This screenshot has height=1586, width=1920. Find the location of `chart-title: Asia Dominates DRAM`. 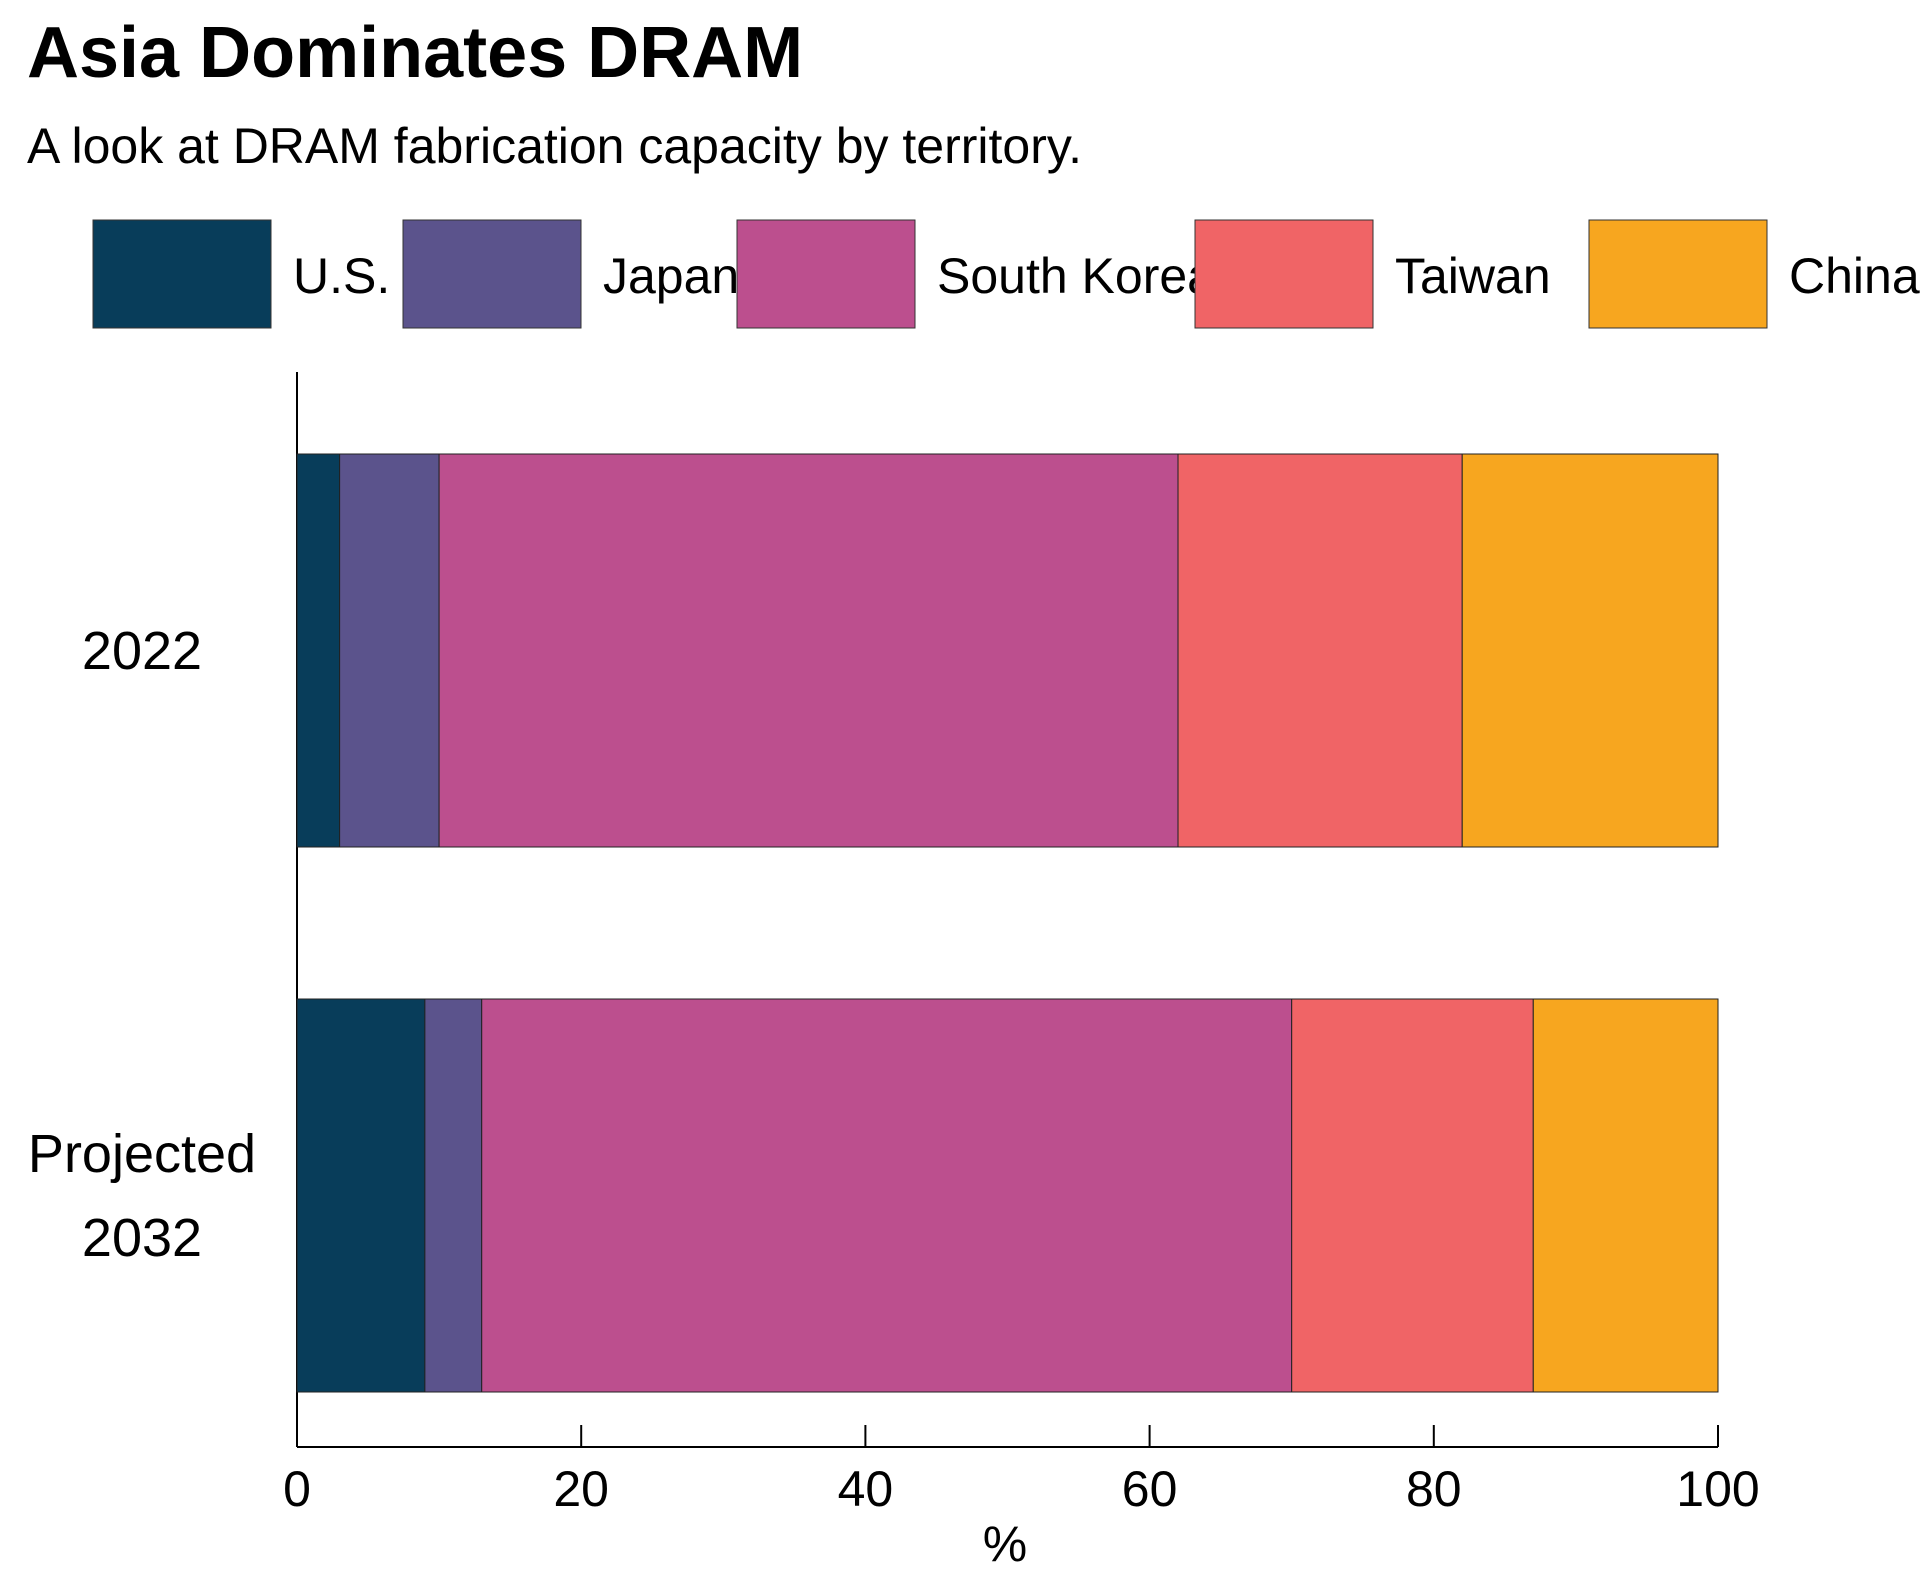

chart-title: Asia Dominates DRAM is located at coordinates (415, 53).